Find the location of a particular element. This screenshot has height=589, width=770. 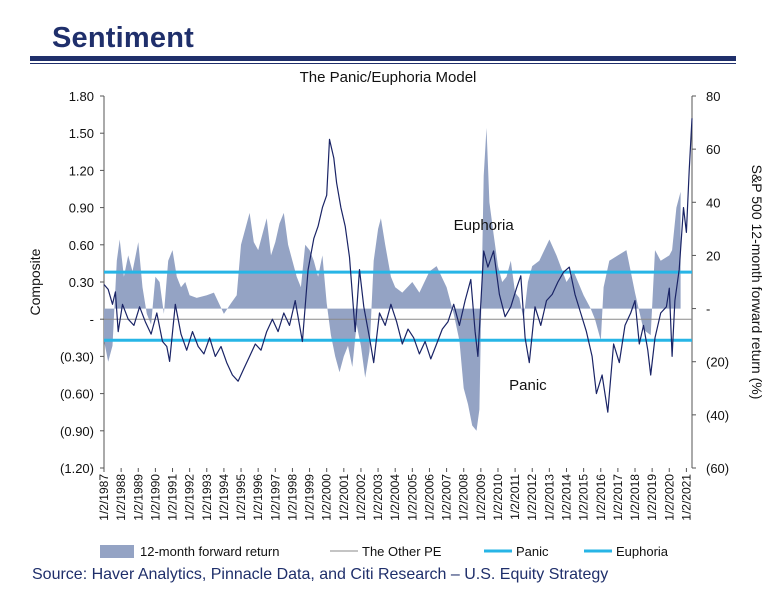

threshold-lines is located at coordinates (398, 306).